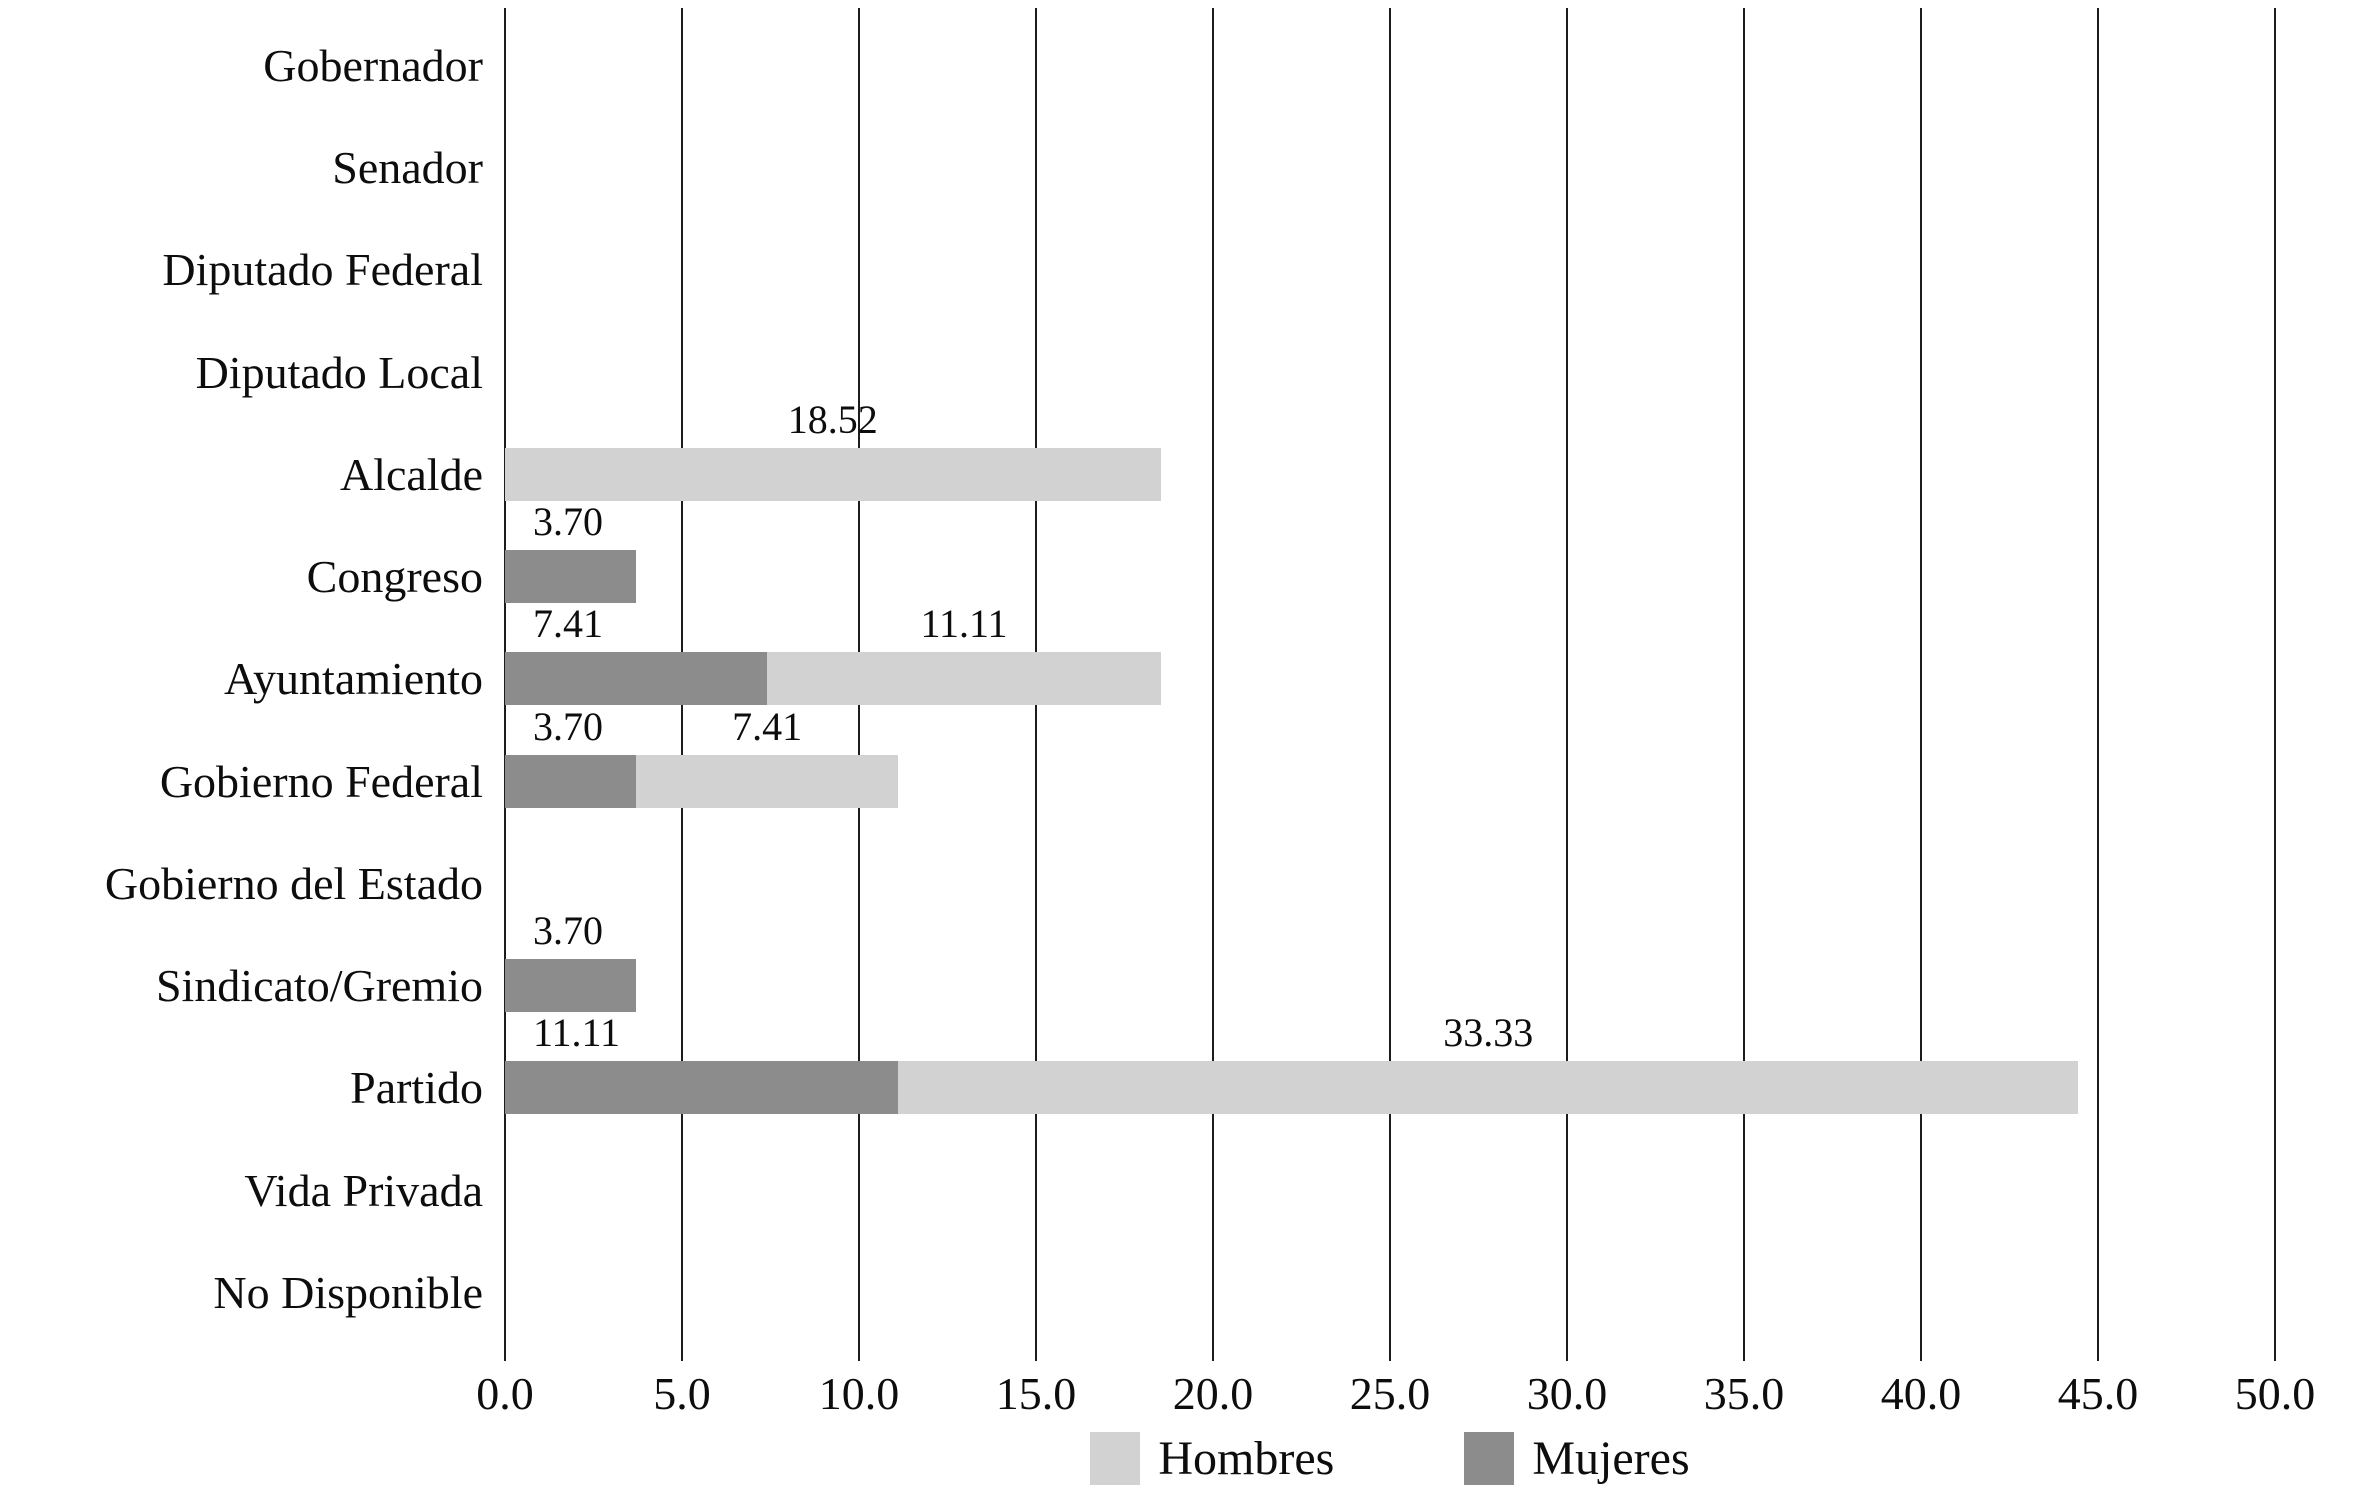  Describe the element at coordinates (1744, 1393) in the screenshot. I see `x-tick-label: 35.0` at that location.